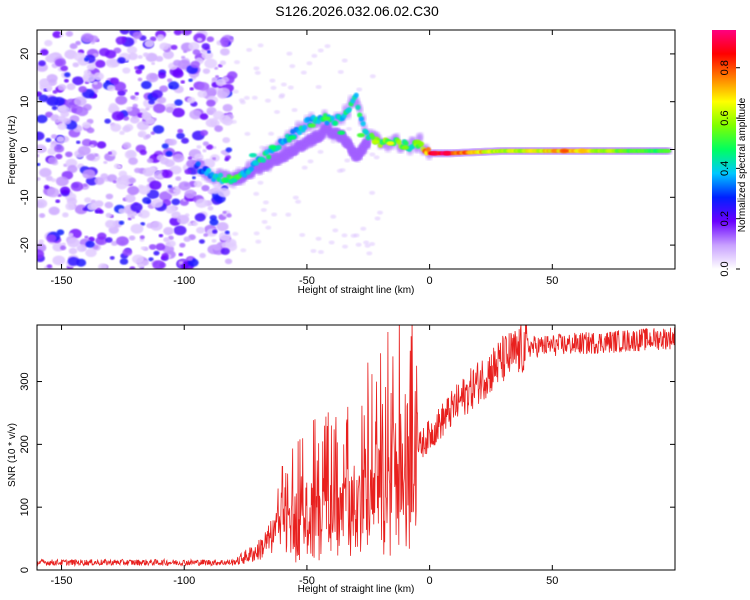  What do you see at coordinates (184, 581) in the screenshot?
I see `snr-x-tick-label: -100` at bounding box center [184, 581].